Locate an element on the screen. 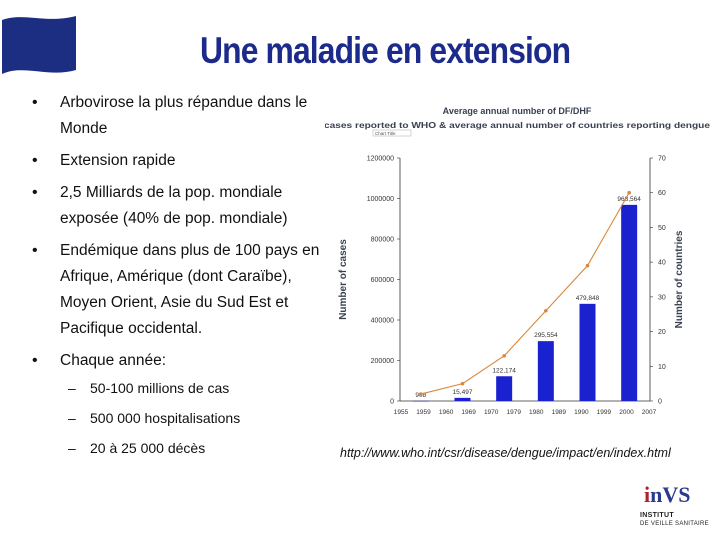 The height and width of the screenshot is (540, 720). y2-tick-label: 40 is located at coordinates (662, 263).